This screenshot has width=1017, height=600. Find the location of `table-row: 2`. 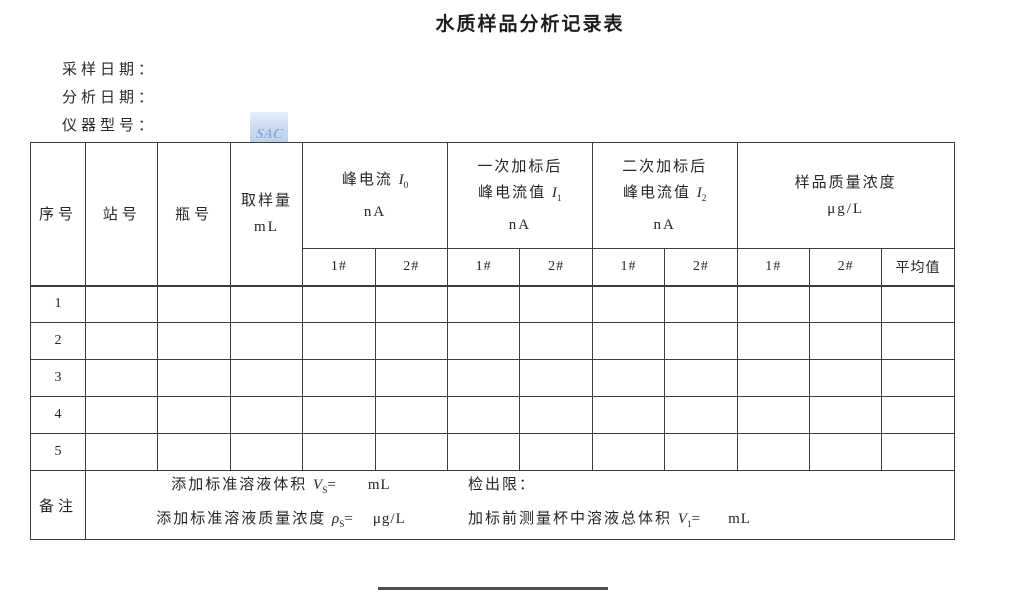

table-row: 2 is located at coordinates (492, 341).